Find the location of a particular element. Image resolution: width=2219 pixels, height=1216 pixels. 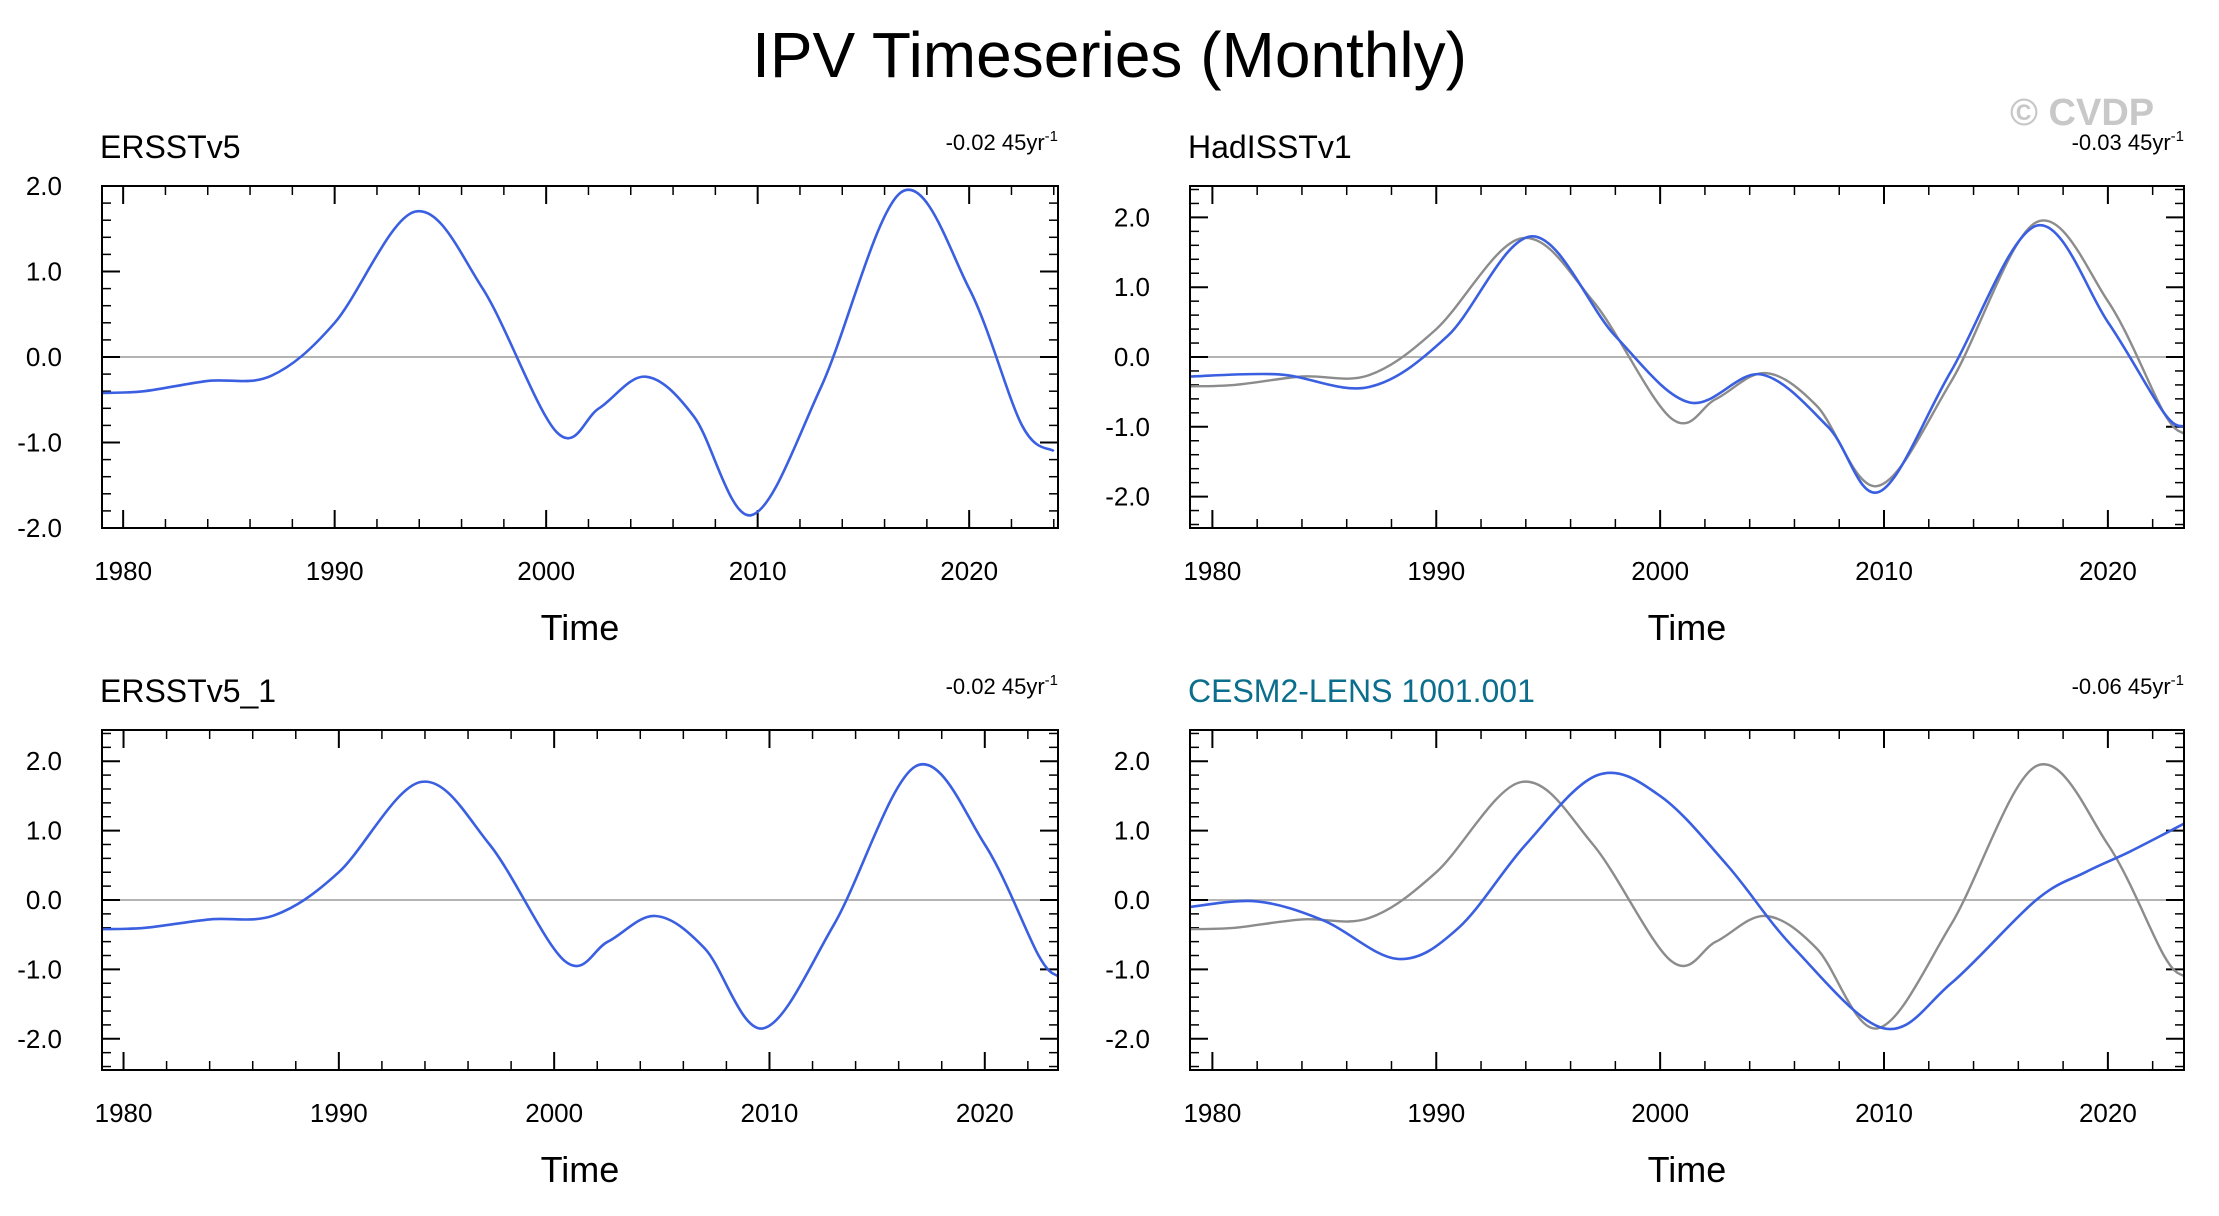

cvdp-watermark: © CVDP is located at coordinates (2082, 113).